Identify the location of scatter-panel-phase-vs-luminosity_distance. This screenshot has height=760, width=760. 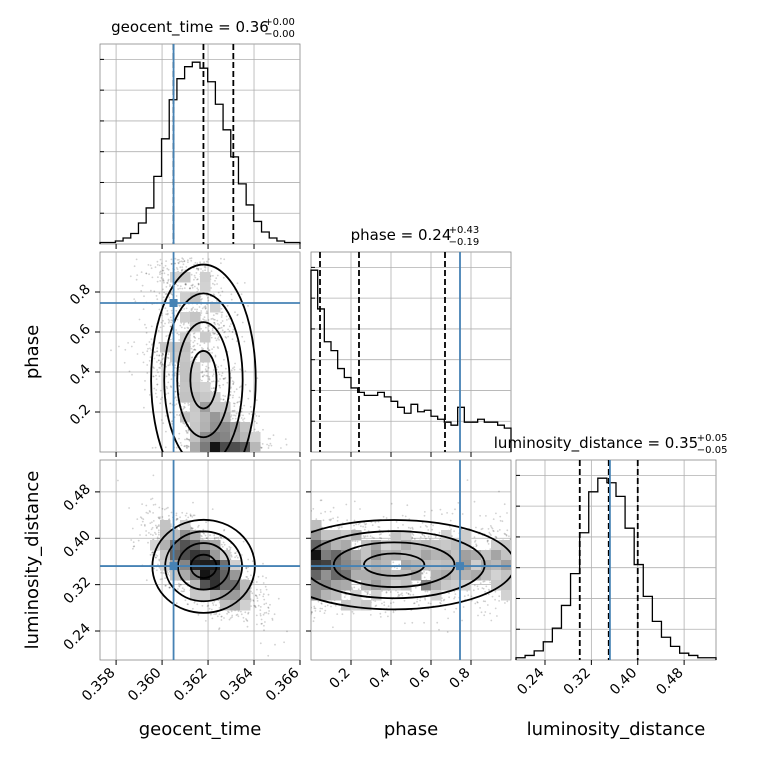
(411, 560).